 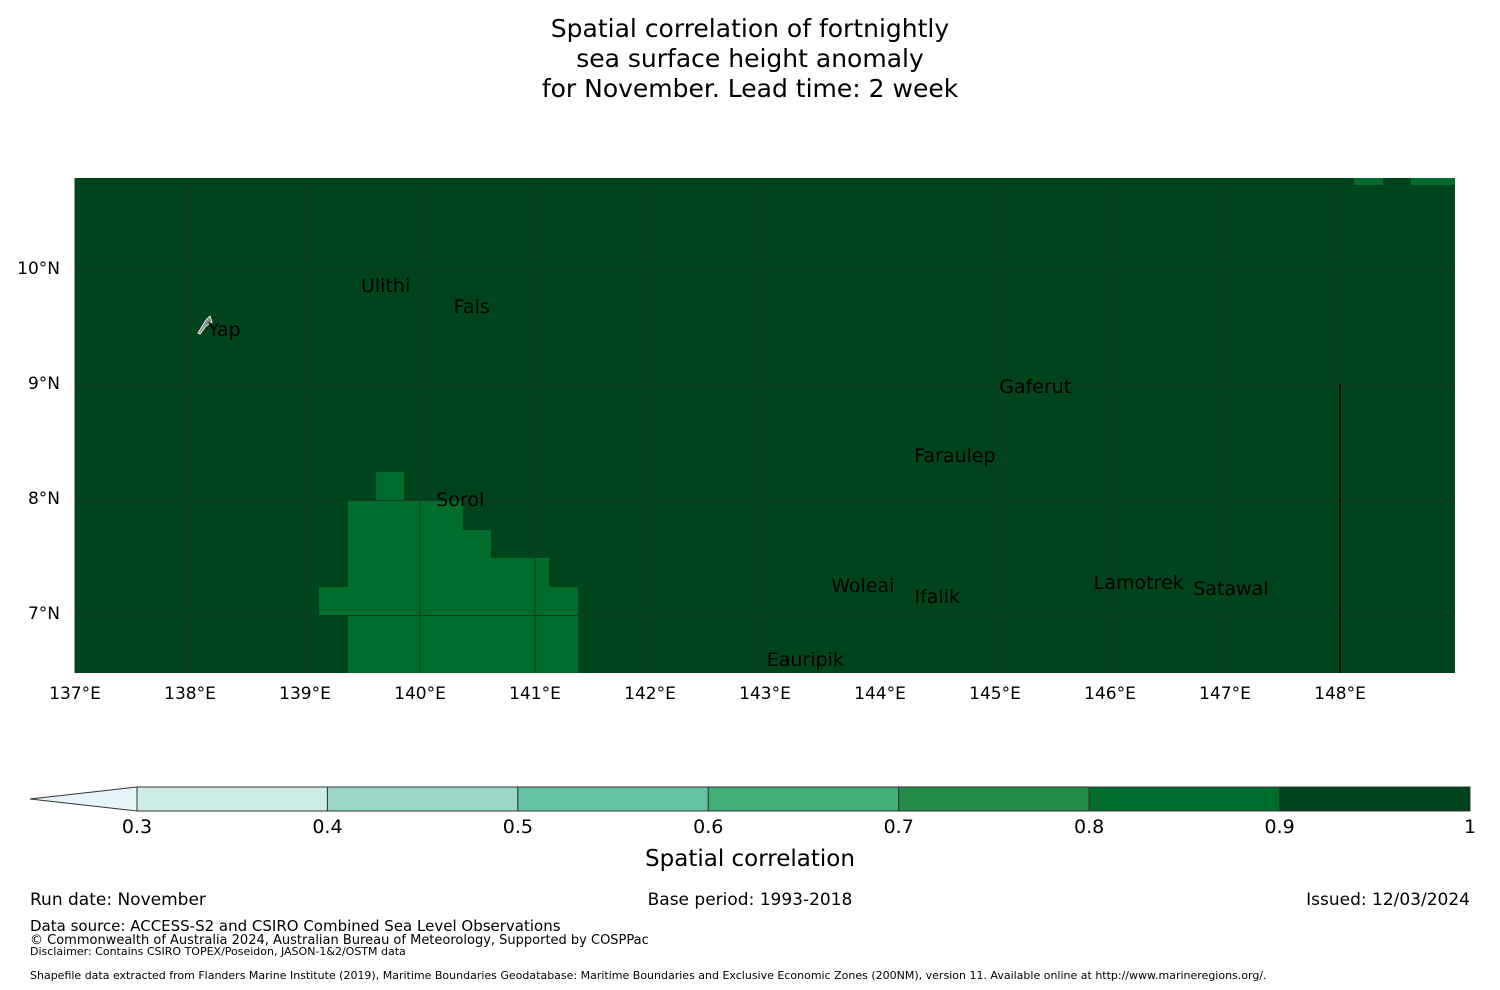 I want to click on lon-tick-label: 141°E, so click(x=535, y=694).